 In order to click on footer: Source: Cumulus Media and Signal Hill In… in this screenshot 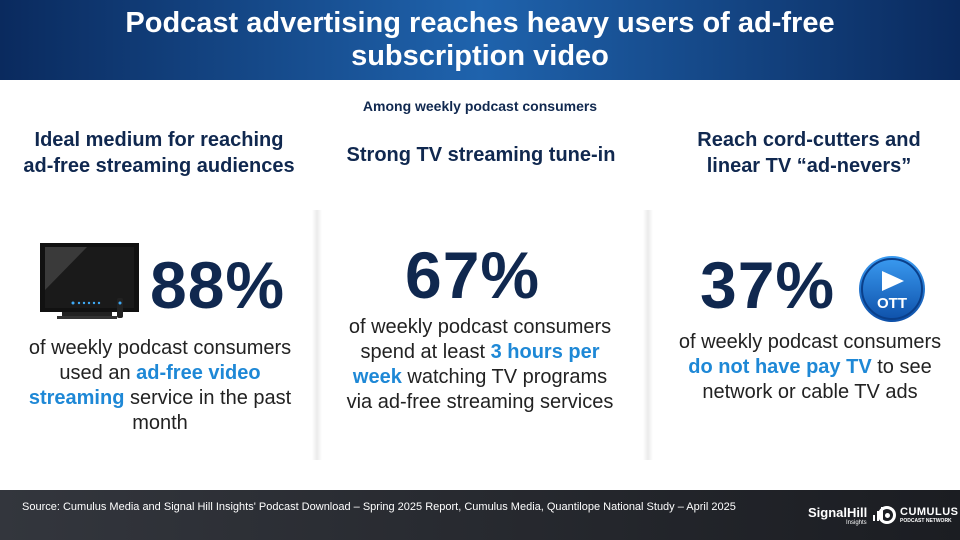, I will do `click(480, 515)`.